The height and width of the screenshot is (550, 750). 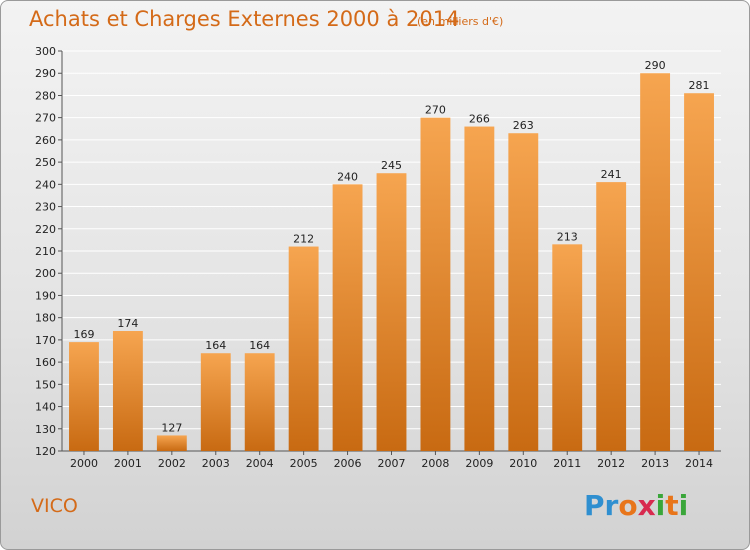 I want to click on data-label: 169, so click(x=83, y=334).